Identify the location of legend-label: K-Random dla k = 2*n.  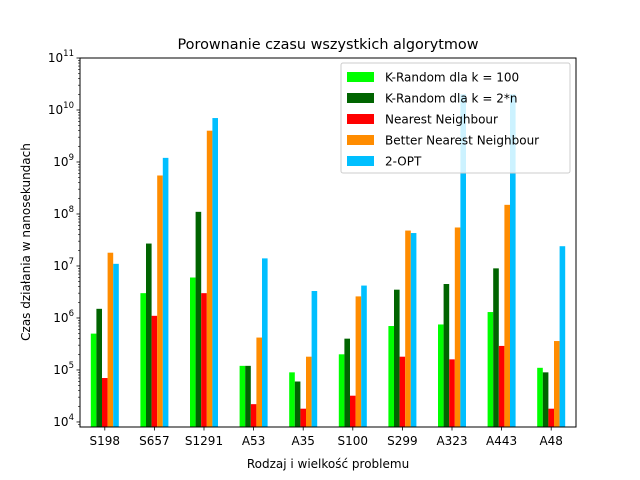
(451, 99).